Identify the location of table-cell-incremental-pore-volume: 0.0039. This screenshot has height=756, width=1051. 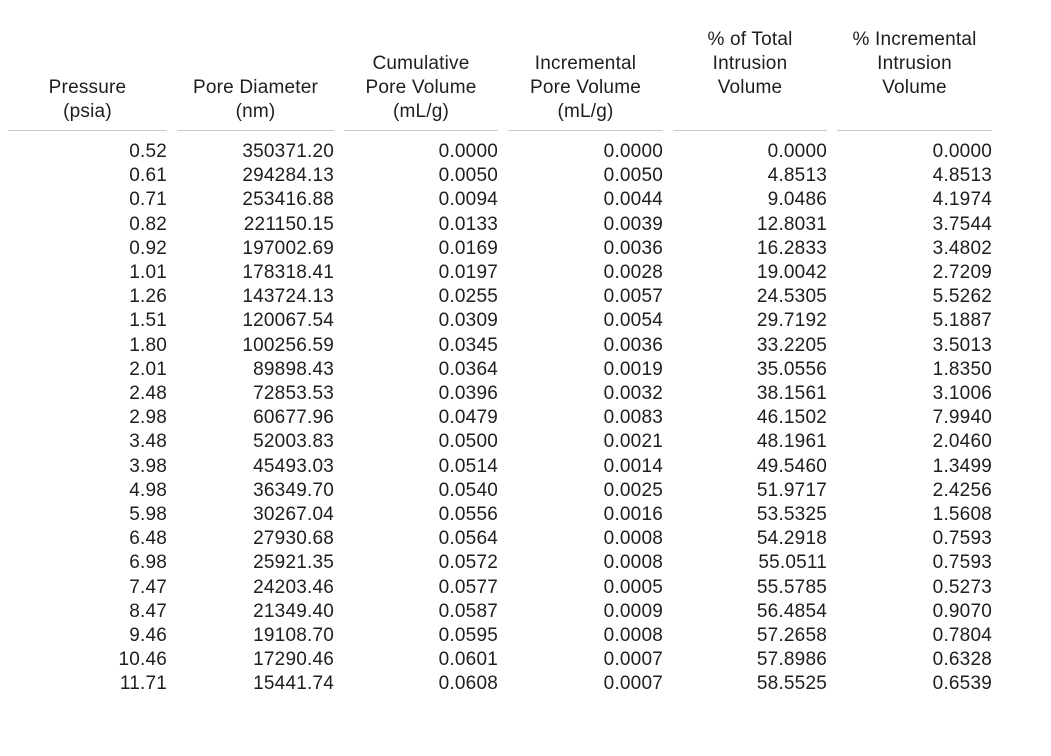
(633, 224).